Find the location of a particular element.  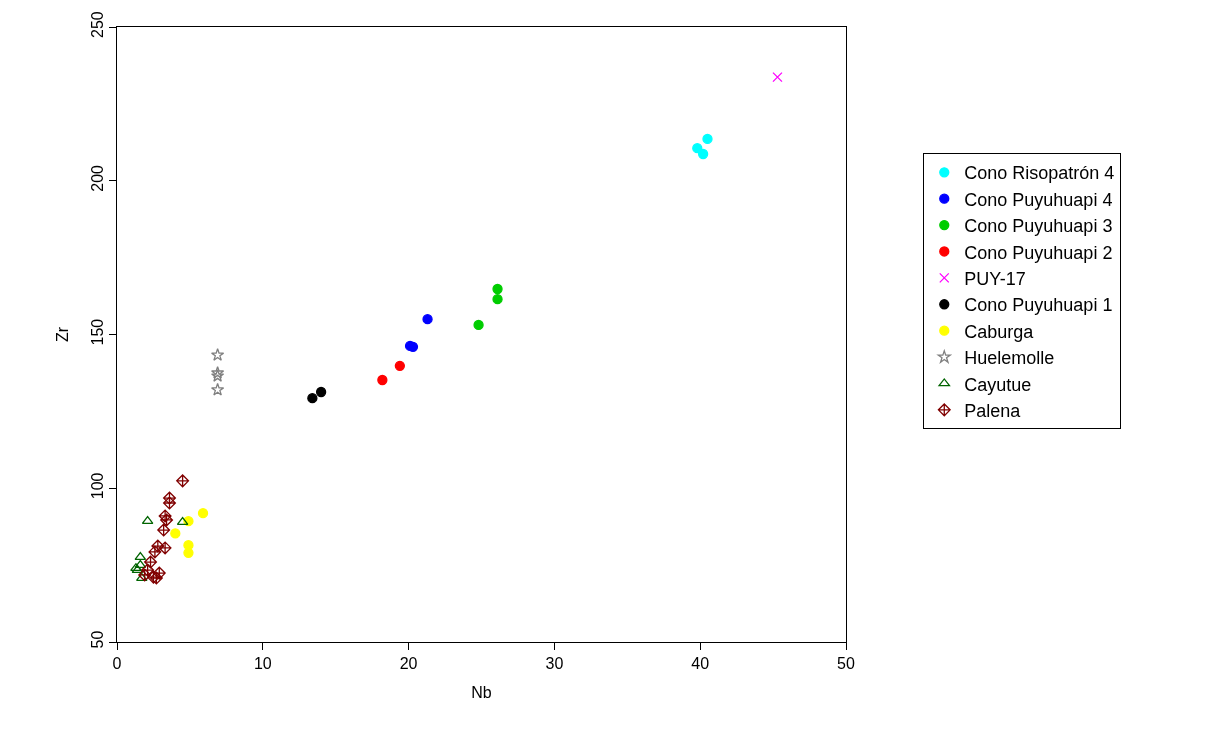

legend-label: Cono Puyuhuapi 4 is located at coordinates (1038, 199).